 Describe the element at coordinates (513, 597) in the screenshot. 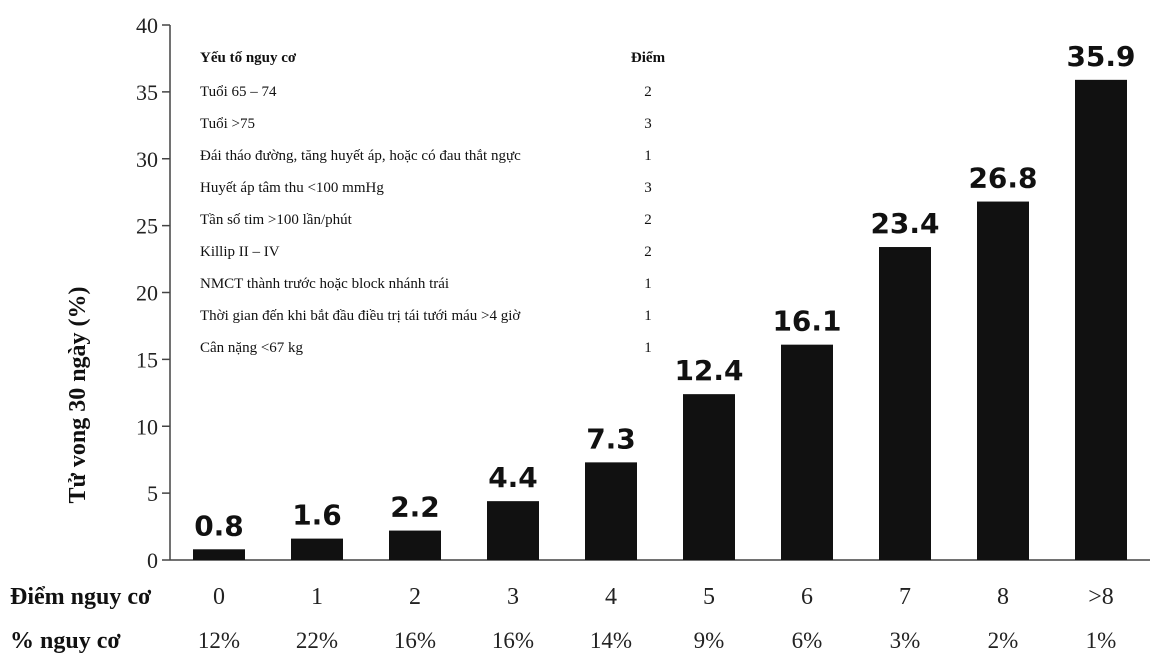

I see `x-category-label: 3` at that location.